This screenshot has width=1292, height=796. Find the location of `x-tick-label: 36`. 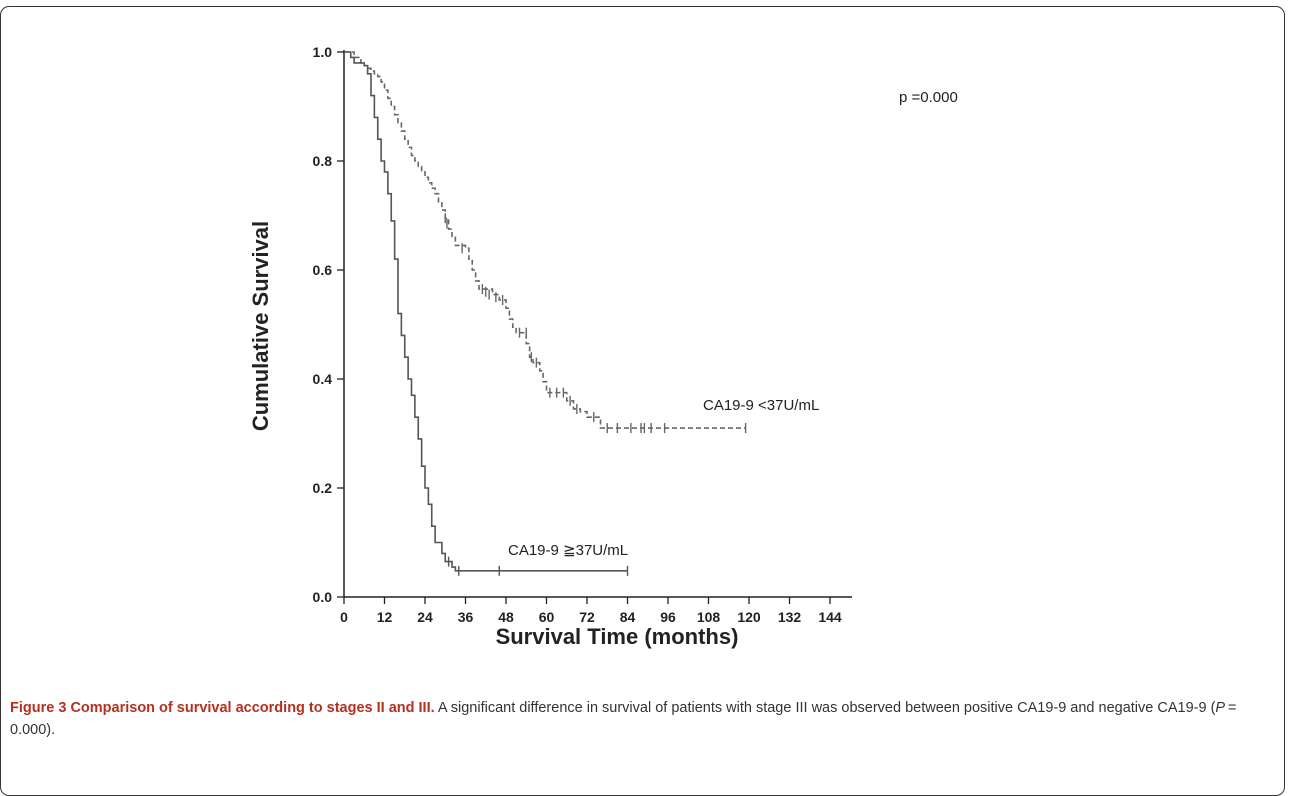

x-tick-label: 36 is located at coordinates (466, 617).